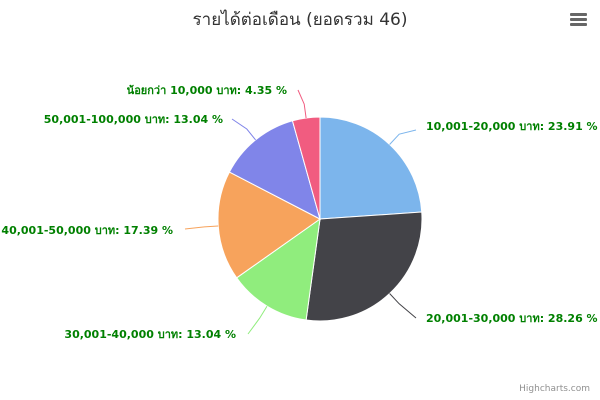  What do you see at coordinates (87, 230) in the screenshot?
I see `data-label: 40,001-50,000 บาท: 17.39 %` at bounding box center [87, 230].